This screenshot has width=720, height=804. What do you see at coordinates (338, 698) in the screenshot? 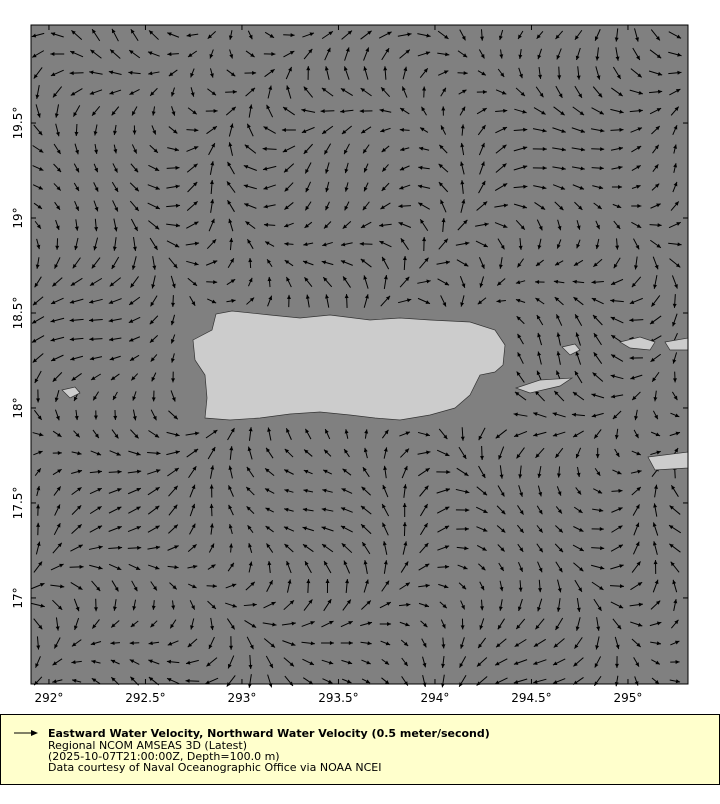
I see `x-tick-label: 293.5°` at bounding box center [338, 698].